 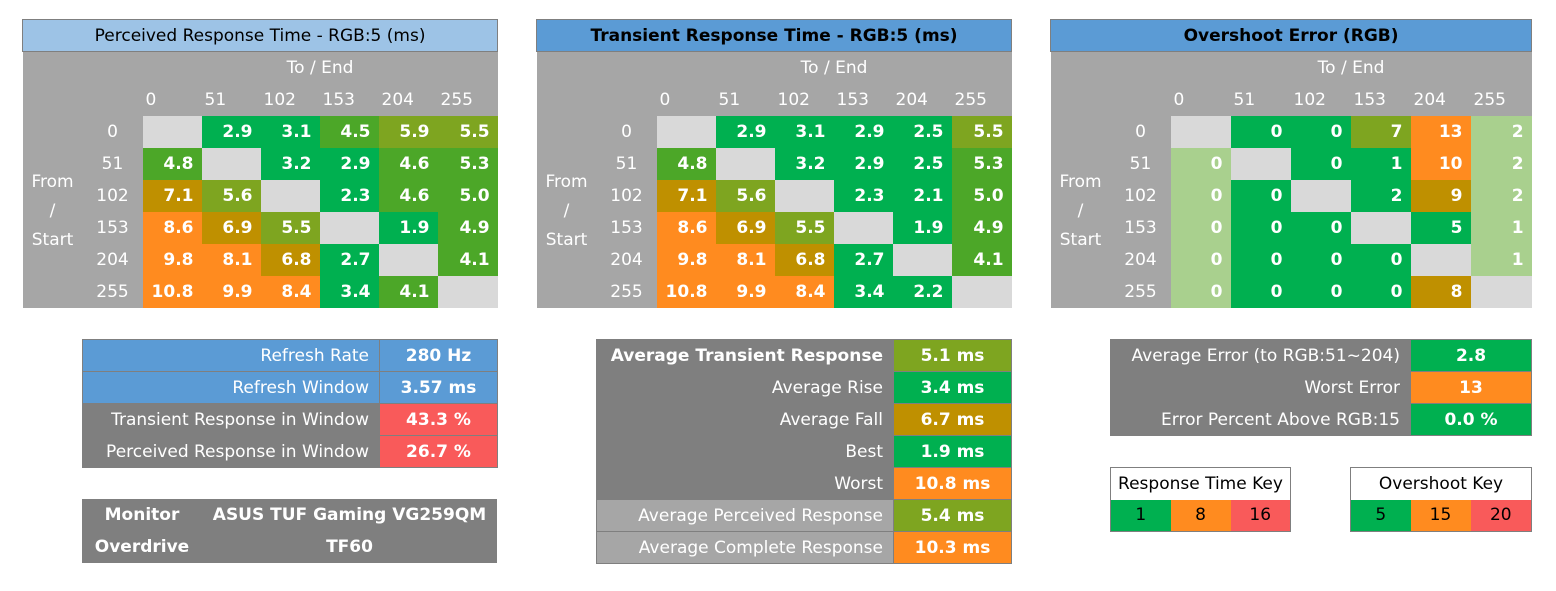 I want to click on matrix-cell: 4.9, so click(x=467, y=227).